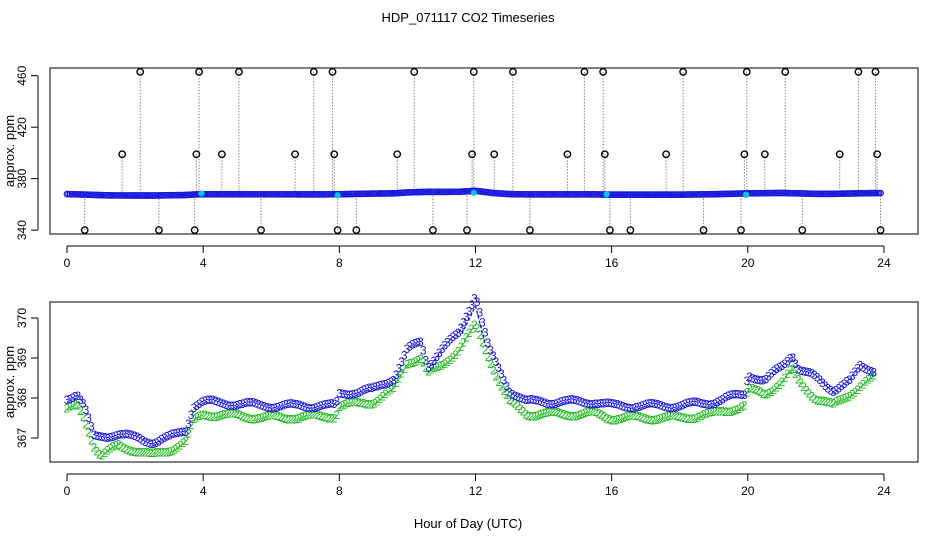 This screenshot has width=936, height=540. Describe the element at coordinates (203, 263) in the screenshot. I see `top-x-tick-label: 4` at that location.